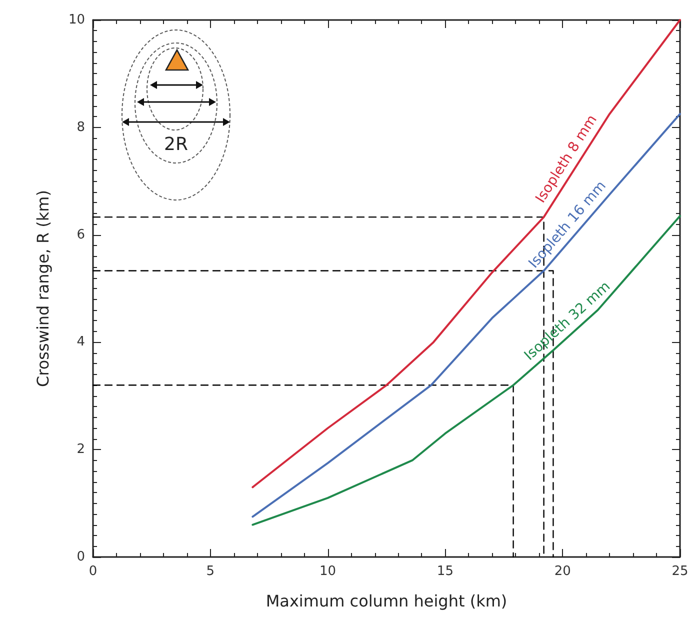 This screenshot has height=630, width=692. Describe the element at coordinates (80, 557) in the screenshot. I see `y-tick-label: 0` at that location.